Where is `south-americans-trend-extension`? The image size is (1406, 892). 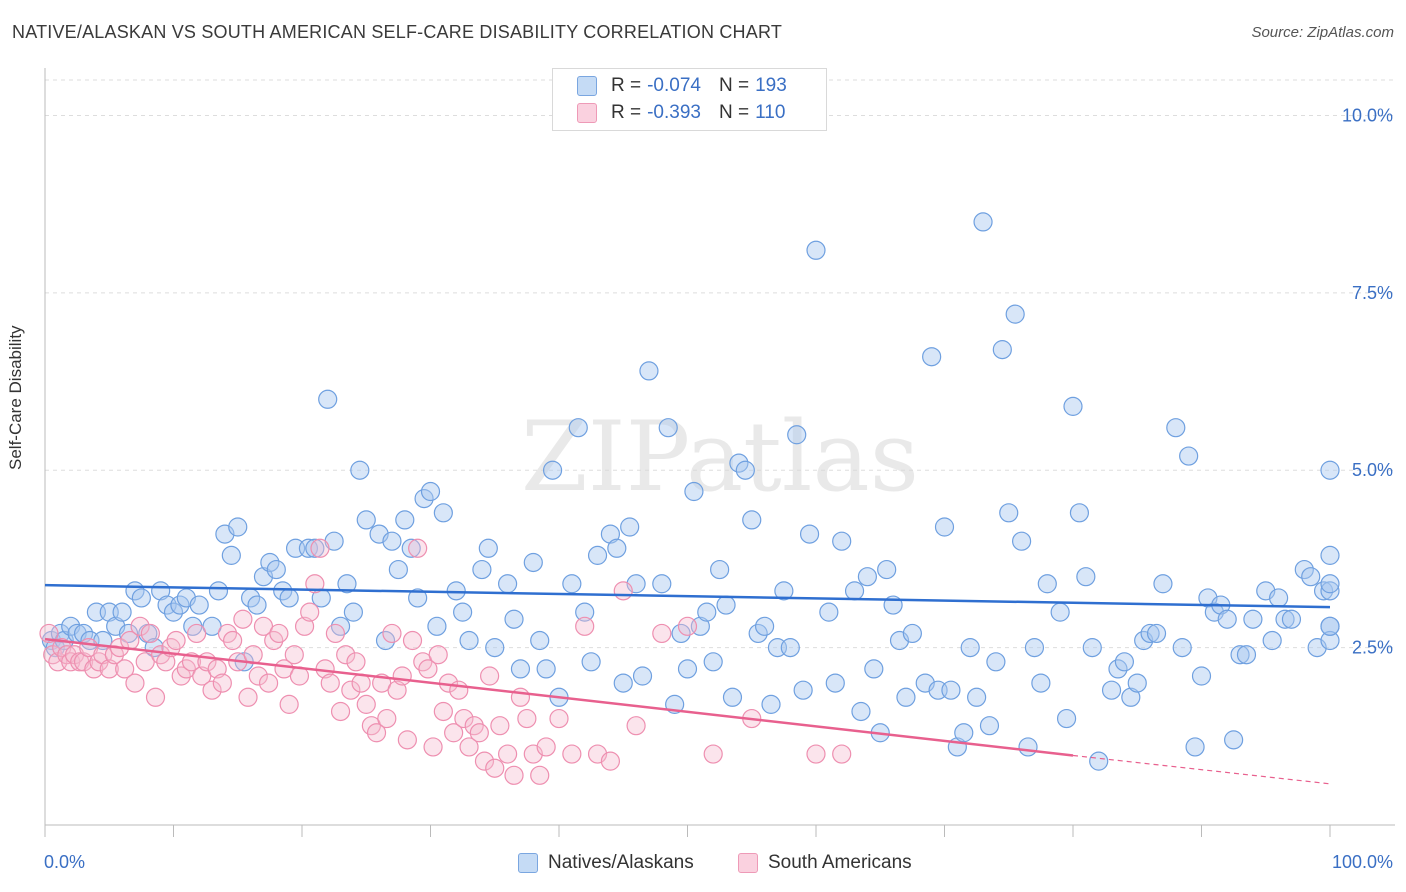
south-americans-trend-extension is located at coordinates (1201, 769).